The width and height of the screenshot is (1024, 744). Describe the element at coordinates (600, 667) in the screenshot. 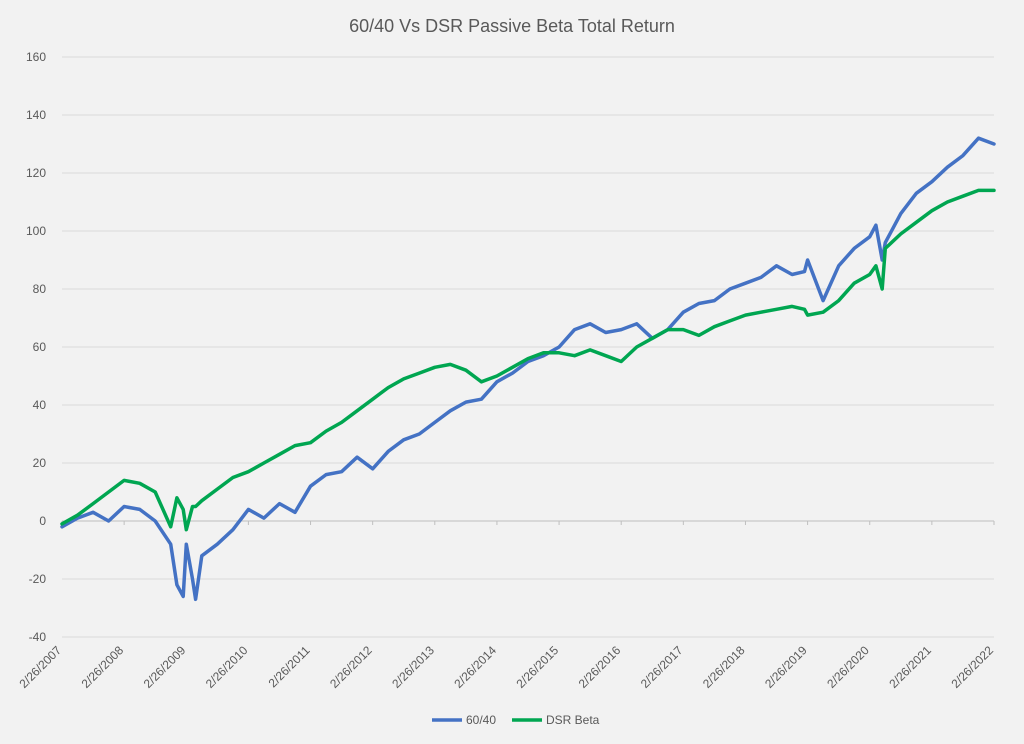

I see `x-tick-label: 2/26/2016` at that location.